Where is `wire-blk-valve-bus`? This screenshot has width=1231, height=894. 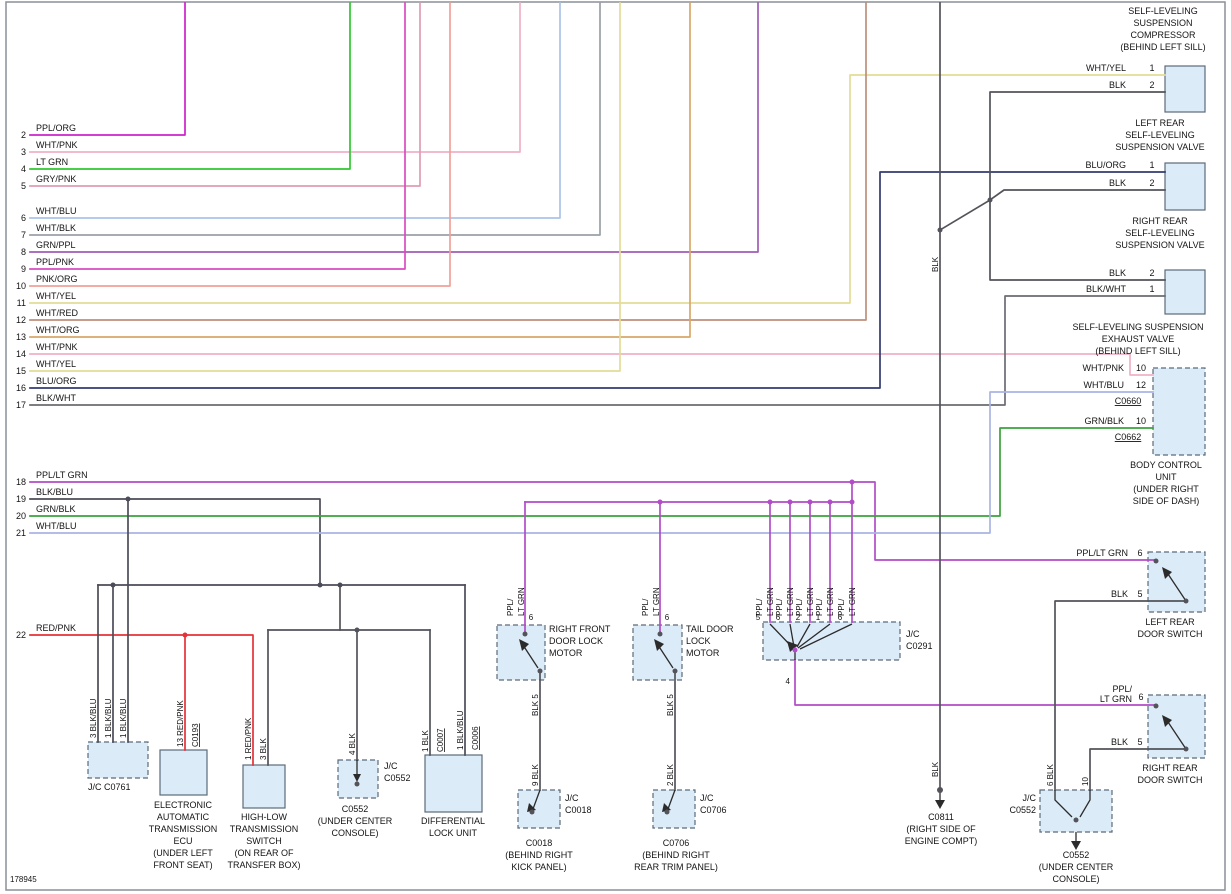 wire-blk-valve-bus is located at coordinates (1077, 186).